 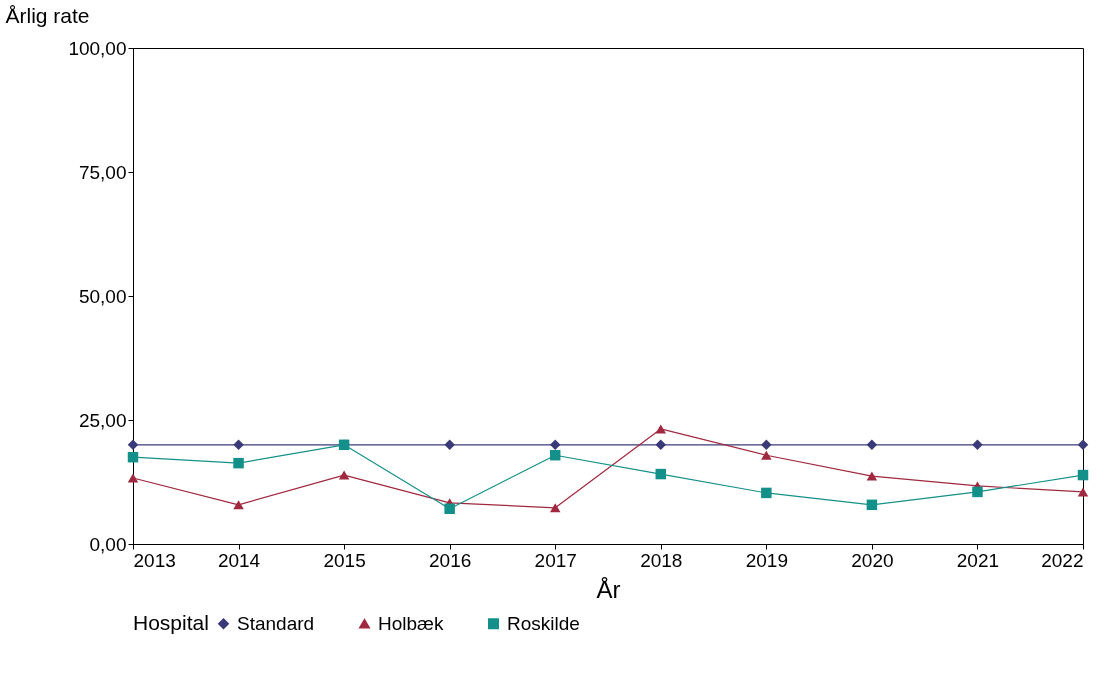 I want to click on x-tick-label: 2016, so click(x=450, y=560).